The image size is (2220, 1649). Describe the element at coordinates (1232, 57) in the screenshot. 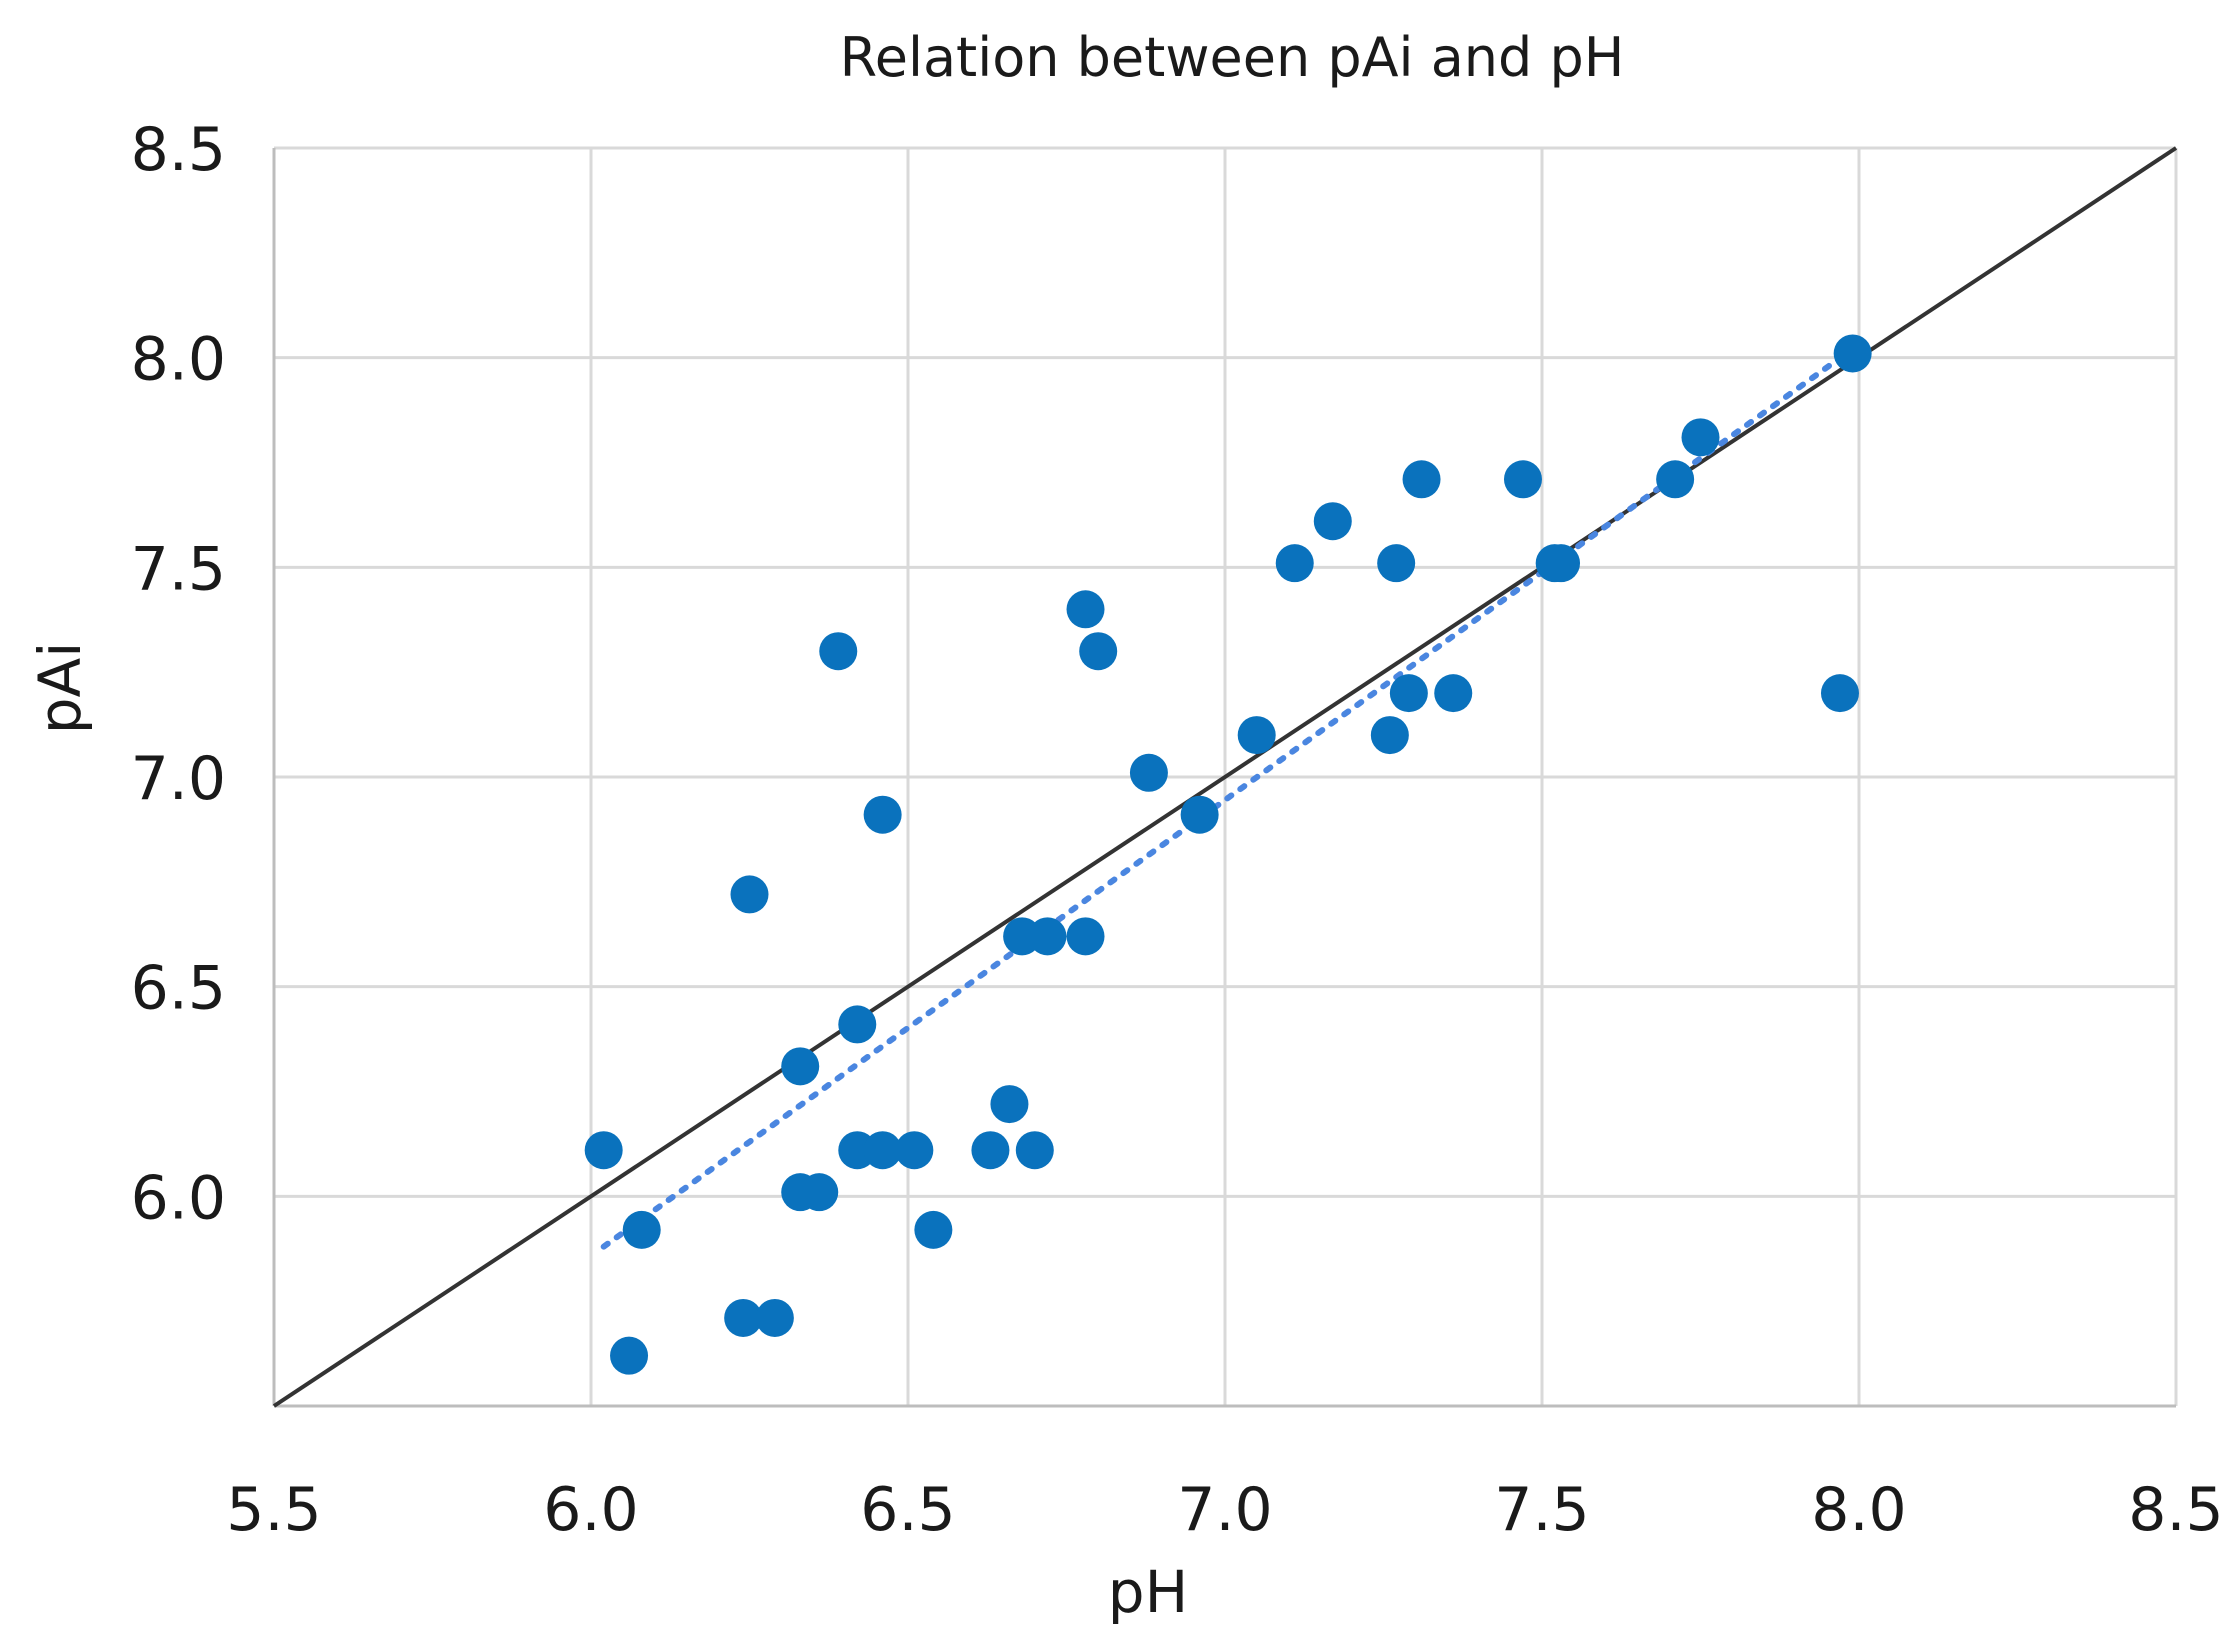

I see `chart-title: Relation between pAi and pH` at that location.